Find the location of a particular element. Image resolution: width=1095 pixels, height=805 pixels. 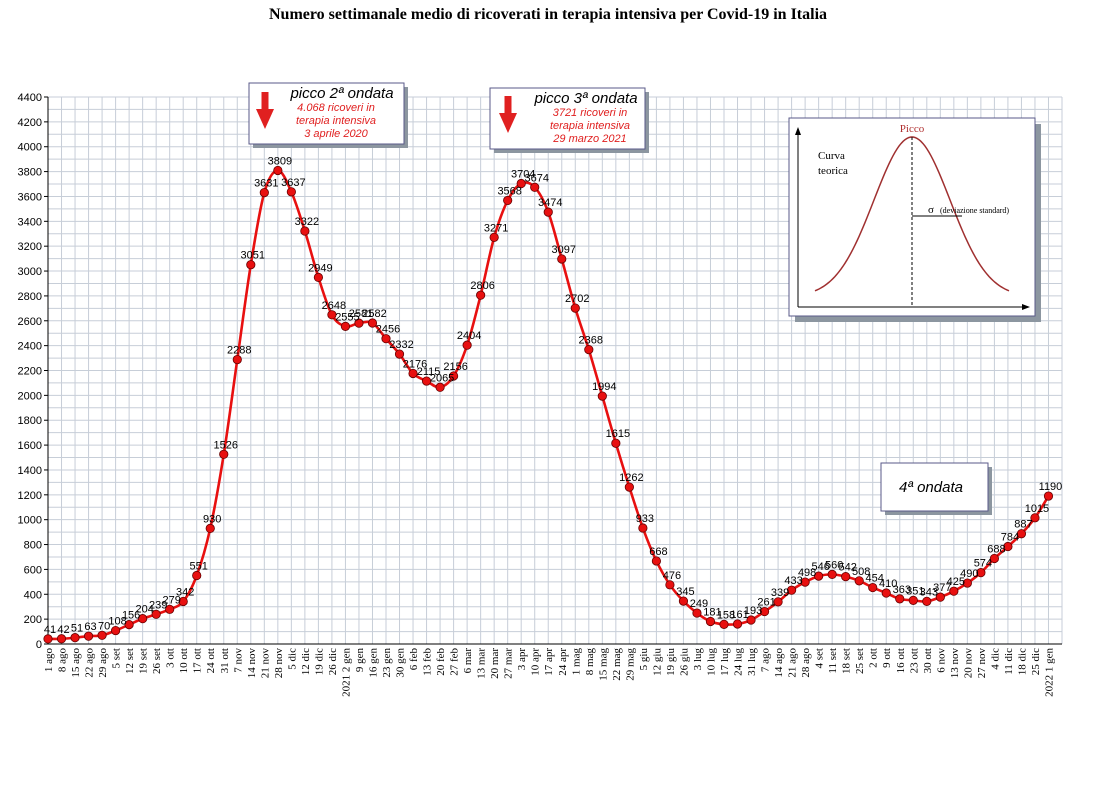

data-label: 3271 is located at coordinates (496, 228).